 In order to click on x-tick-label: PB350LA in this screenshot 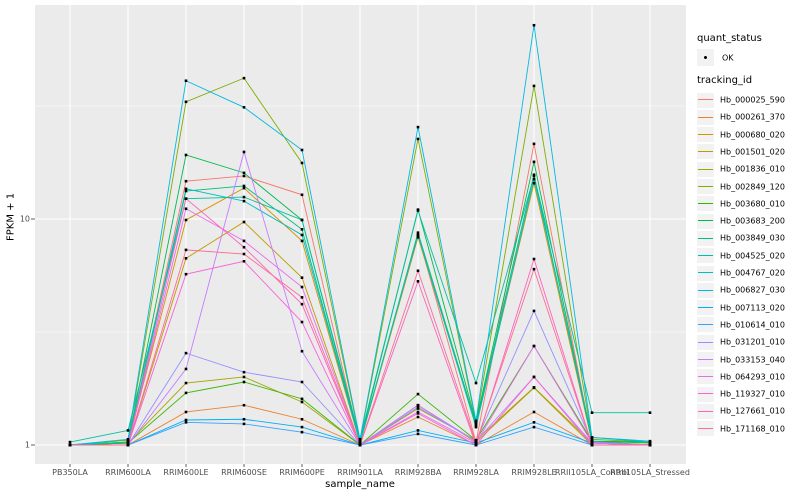, I will do `click(70, 472)`.